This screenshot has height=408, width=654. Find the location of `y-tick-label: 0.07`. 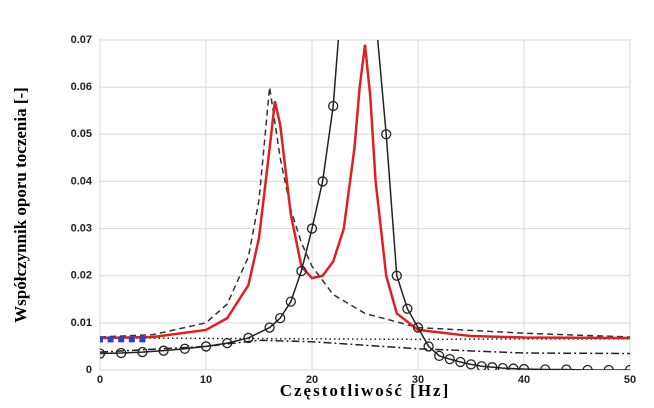

y-tick-label: 0.07 is located at coordinates (81, 40).